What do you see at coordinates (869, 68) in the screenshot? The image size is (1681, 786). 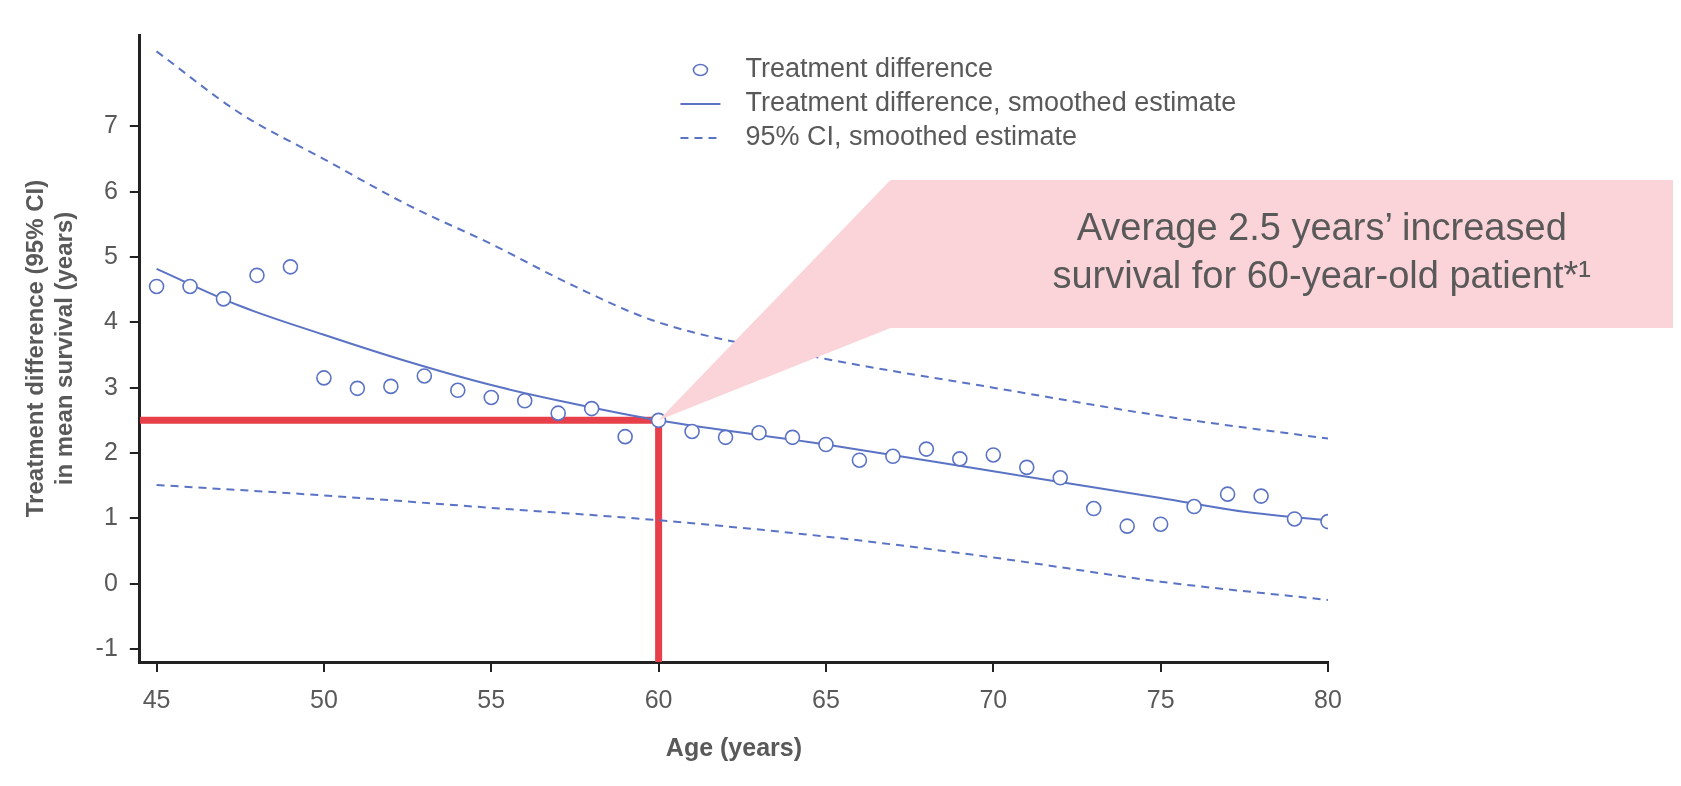 I see `legend-label: Treatment difference` at bounding box center [869, 68].